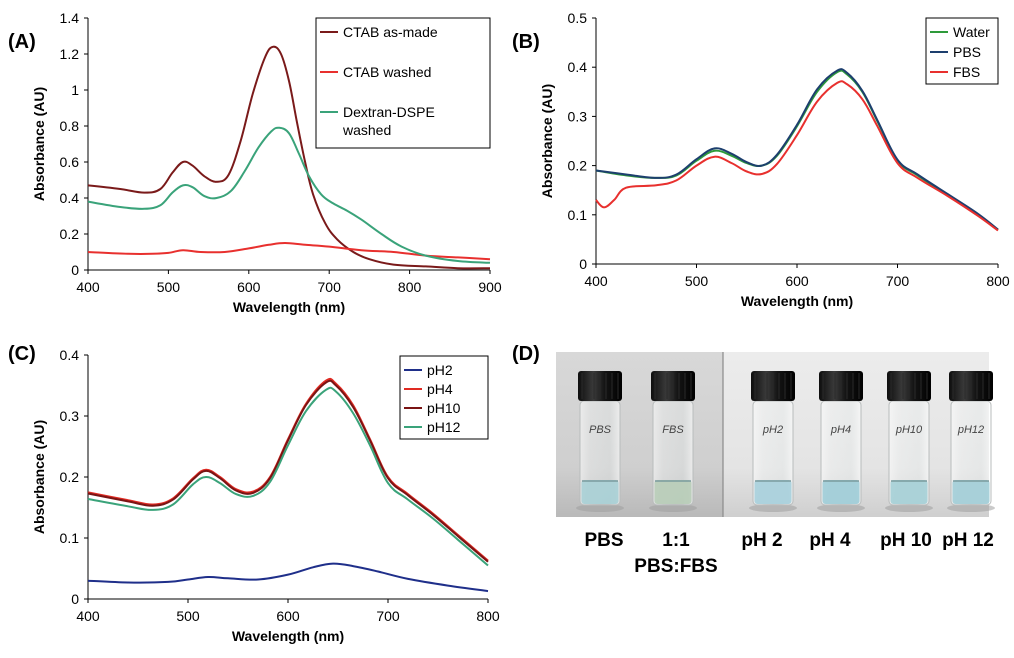  I want to click on vial-label: PBS, so click(603, 540).